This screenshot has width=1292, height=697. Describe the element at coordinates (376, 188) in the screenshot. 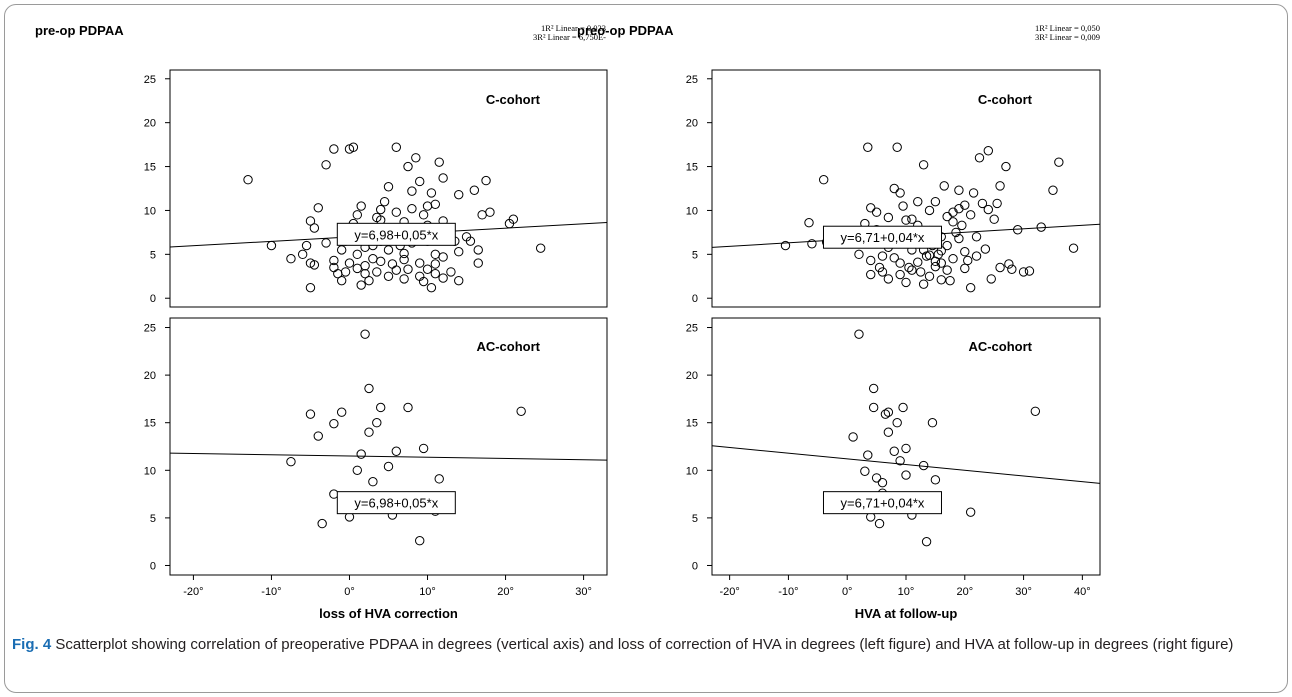

I see `scatter-panel-c-cohort: 0 5 10 15 20 25 C-cohort y=6,98+0,05*x` at that location.